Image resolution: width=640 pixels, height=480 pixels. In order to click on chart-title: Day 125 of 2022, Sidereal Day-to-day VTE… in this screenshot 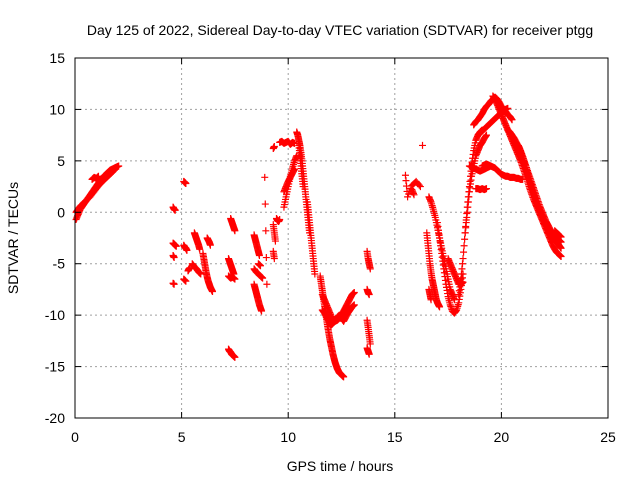, I will do `click(340, 30)`.